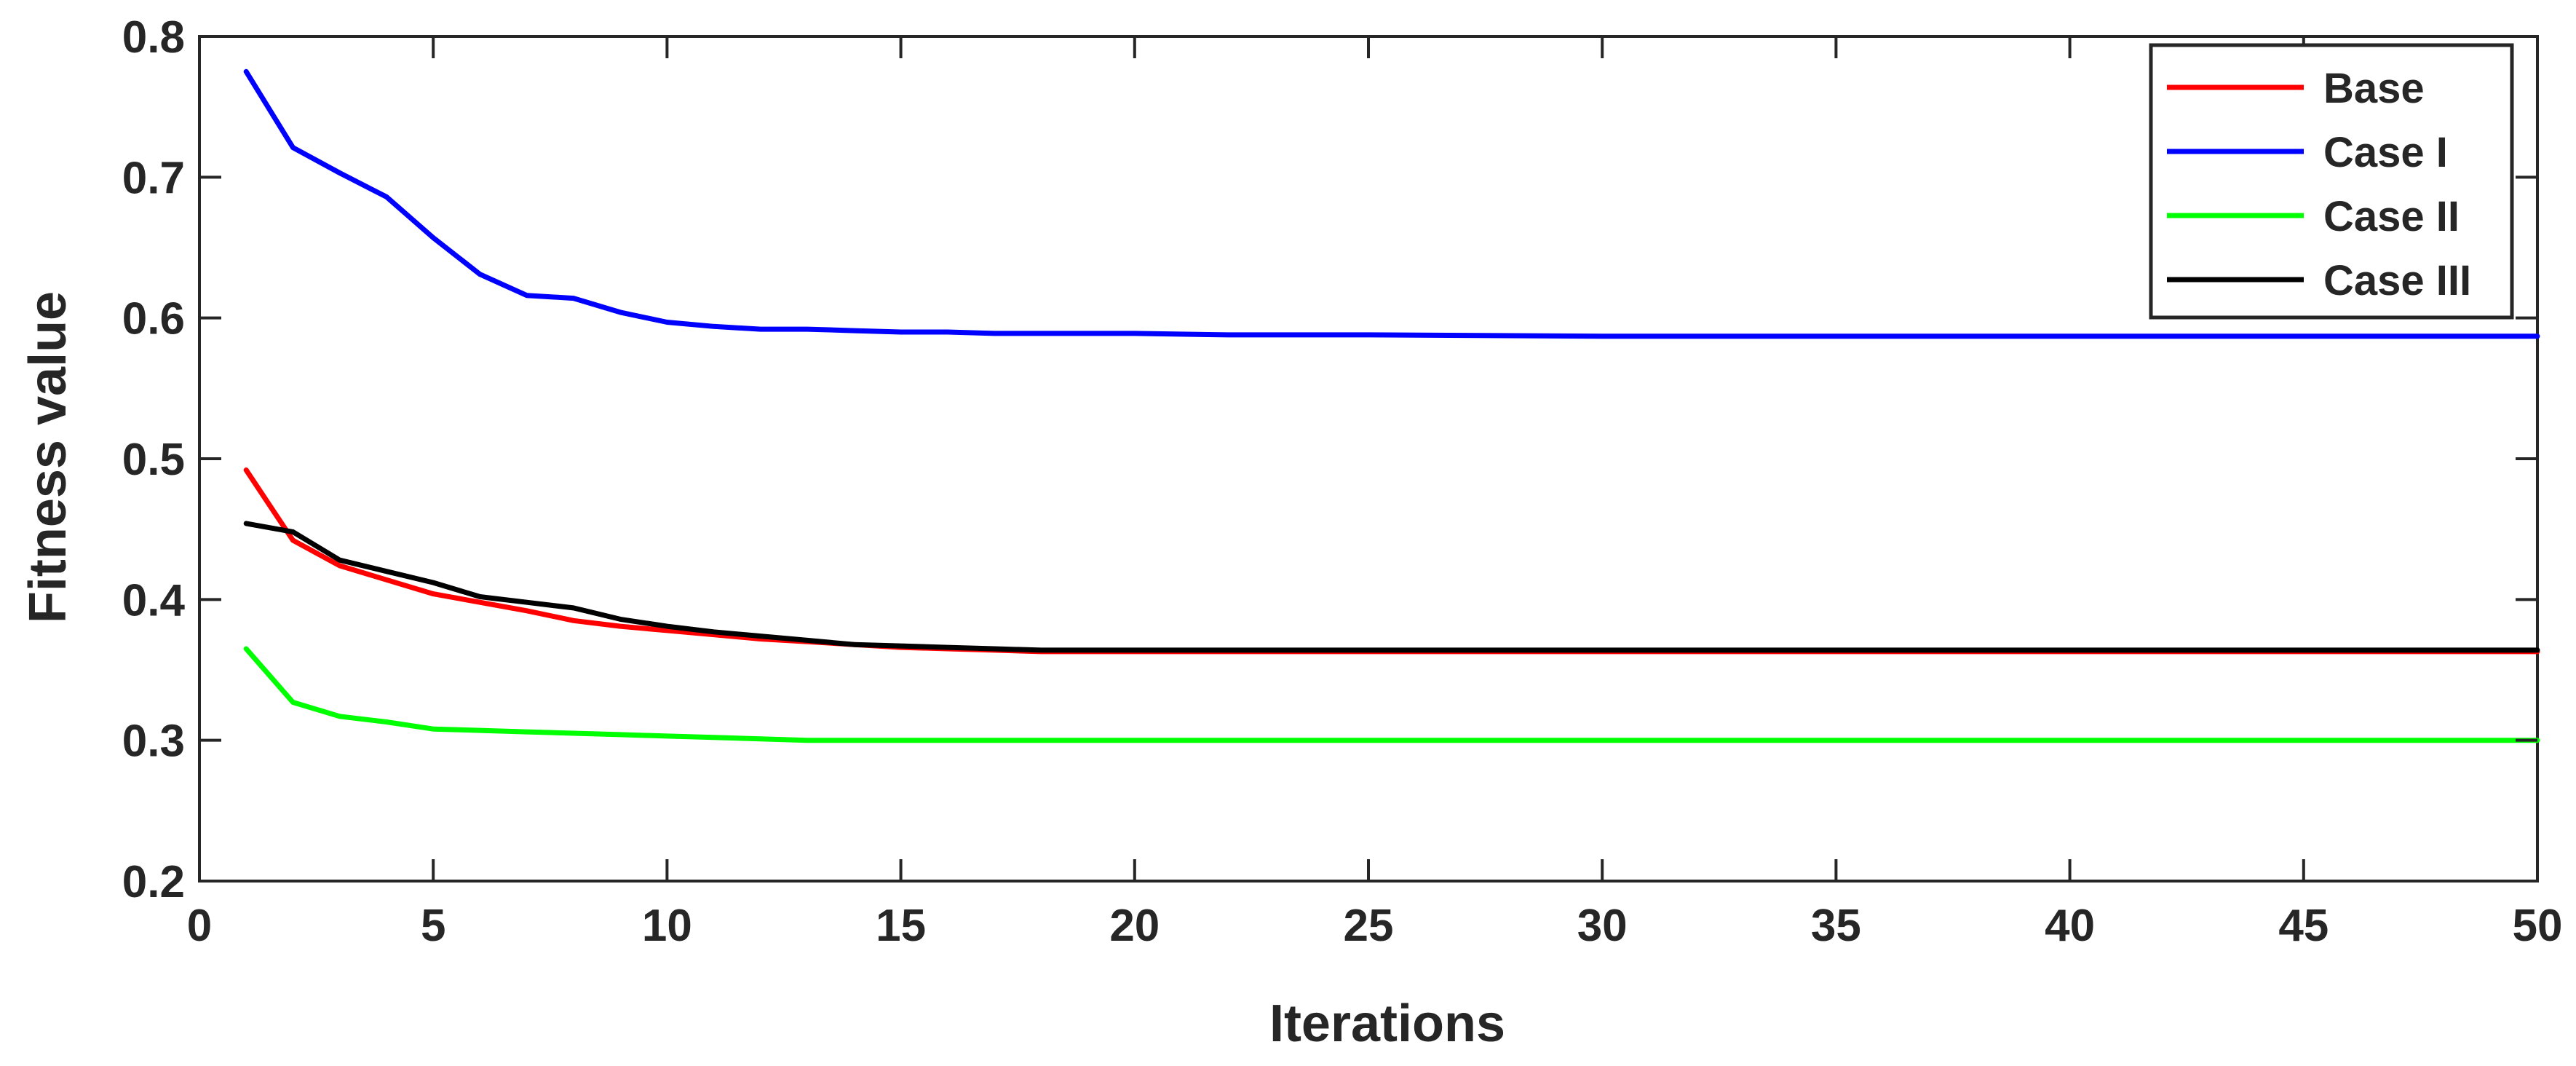  I want to click on x-tick-label: 30, so click(1602, 926).